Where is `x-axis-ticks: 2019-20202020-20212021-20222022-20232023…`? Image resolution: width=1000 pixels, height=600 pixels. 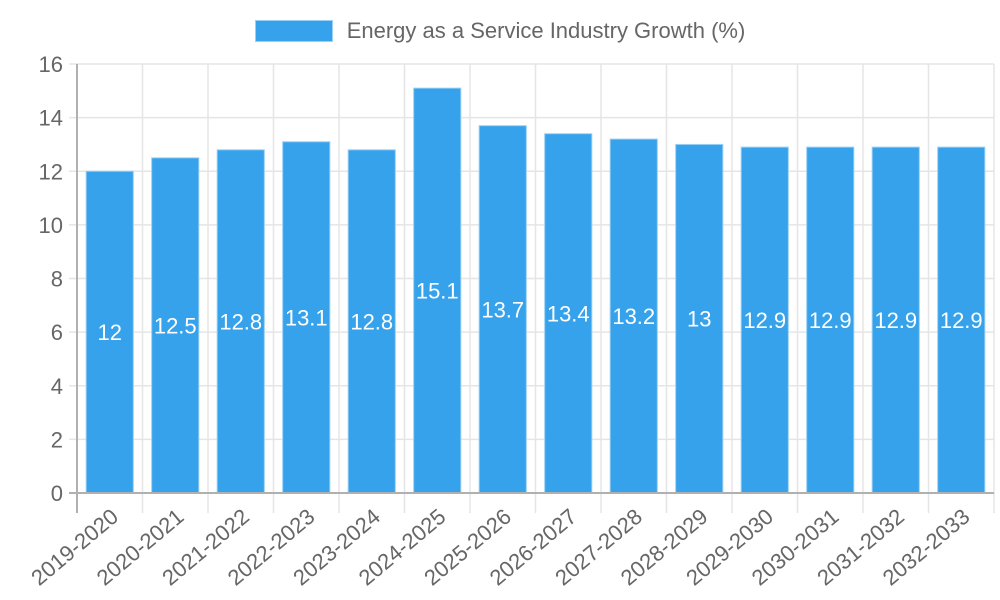
x-axis-ticks: 2019-20202020-20212021-20222022-20232023… is located at coordinates (500, 547).